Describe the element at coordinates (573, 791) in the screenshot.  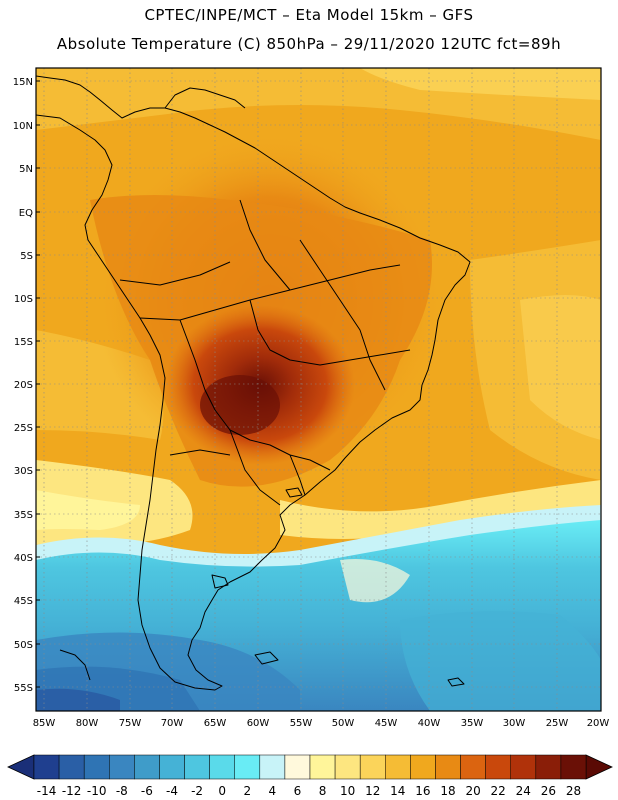
I see `colorbar-label: 28` at that location.